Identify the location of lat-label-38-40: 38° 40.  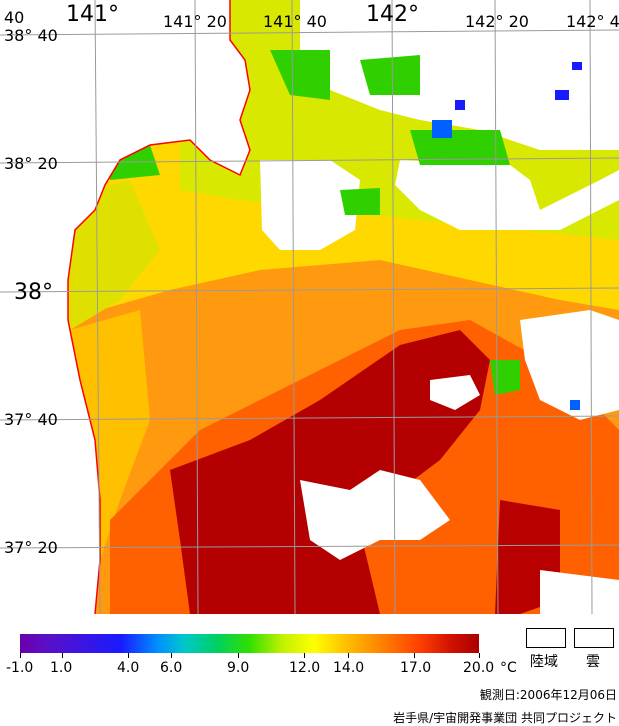
(31, 35).